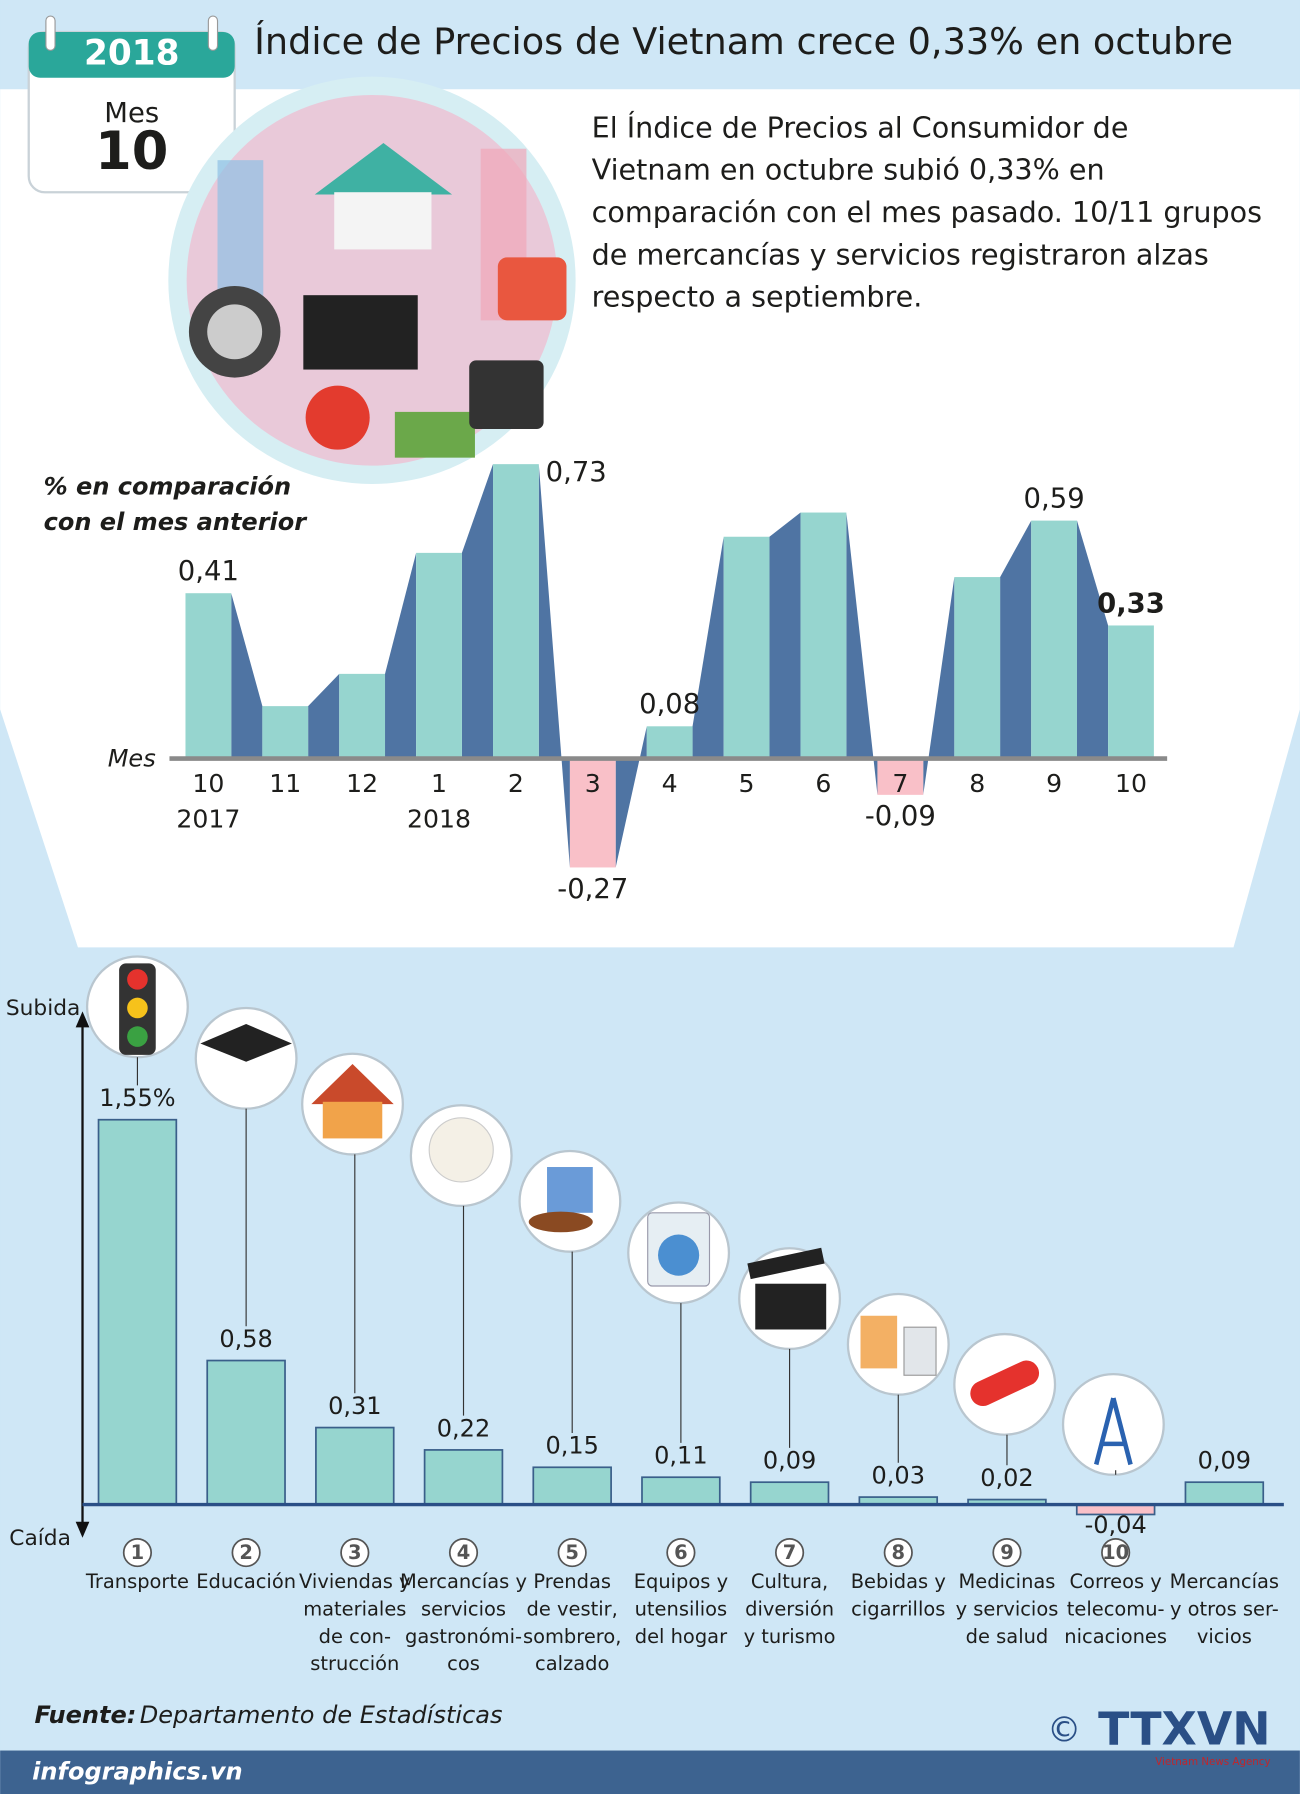 The height and width of the screenshot is (1794, 1300). I want to click on category-label: cos, so click(463, 1663).